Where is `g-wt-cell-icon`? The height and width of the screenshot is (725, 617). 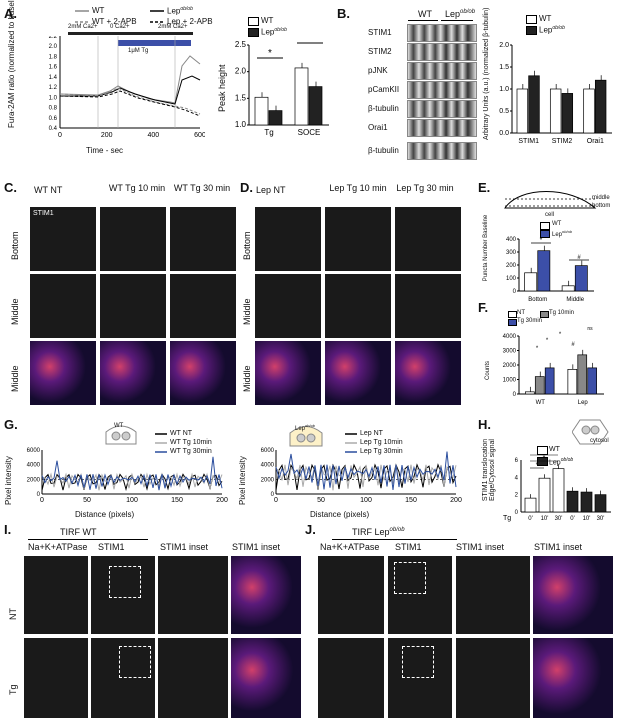
g-wt-cell-icon is located at coordinates (121, 435).